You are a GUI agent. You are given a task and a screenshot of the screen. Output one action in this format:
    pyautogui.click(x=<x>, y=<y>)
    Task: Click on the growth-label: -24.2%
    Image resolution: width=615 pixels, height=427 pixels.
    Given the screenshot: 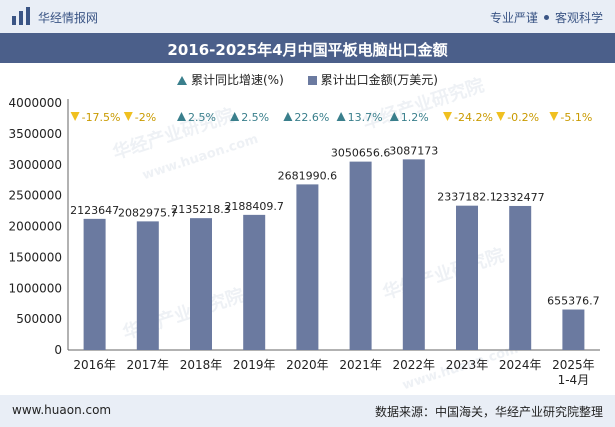 What is the action you would take?
    pyautogui.click(x=473, y=117)
    